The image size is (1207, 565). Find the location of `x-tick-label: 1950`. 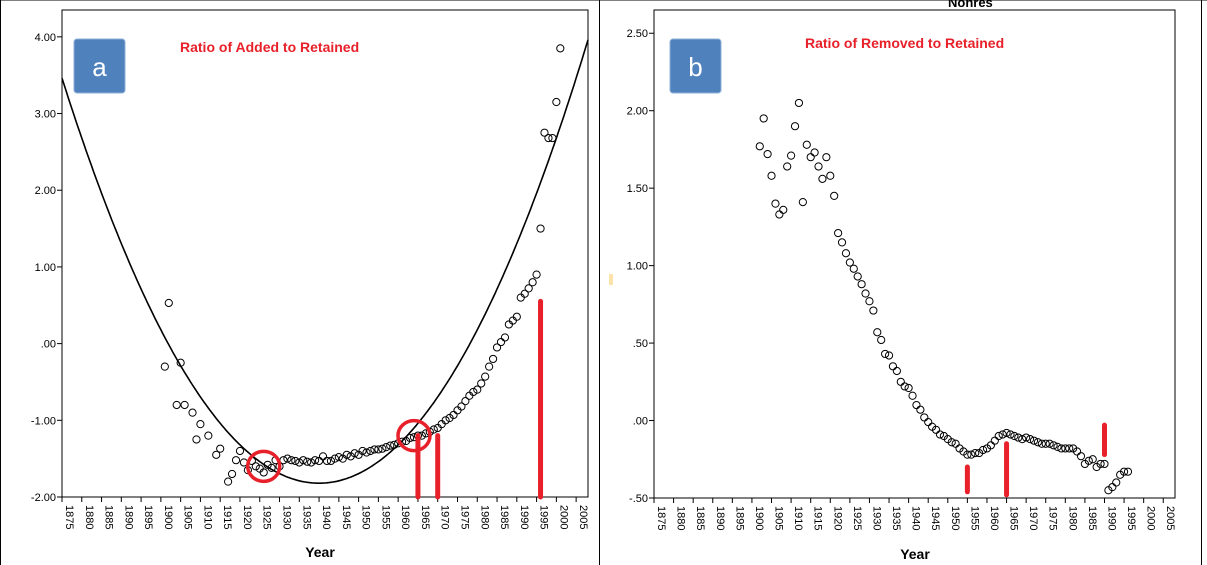

x-tick-label: 1950 is located at coordinates (366, 517).